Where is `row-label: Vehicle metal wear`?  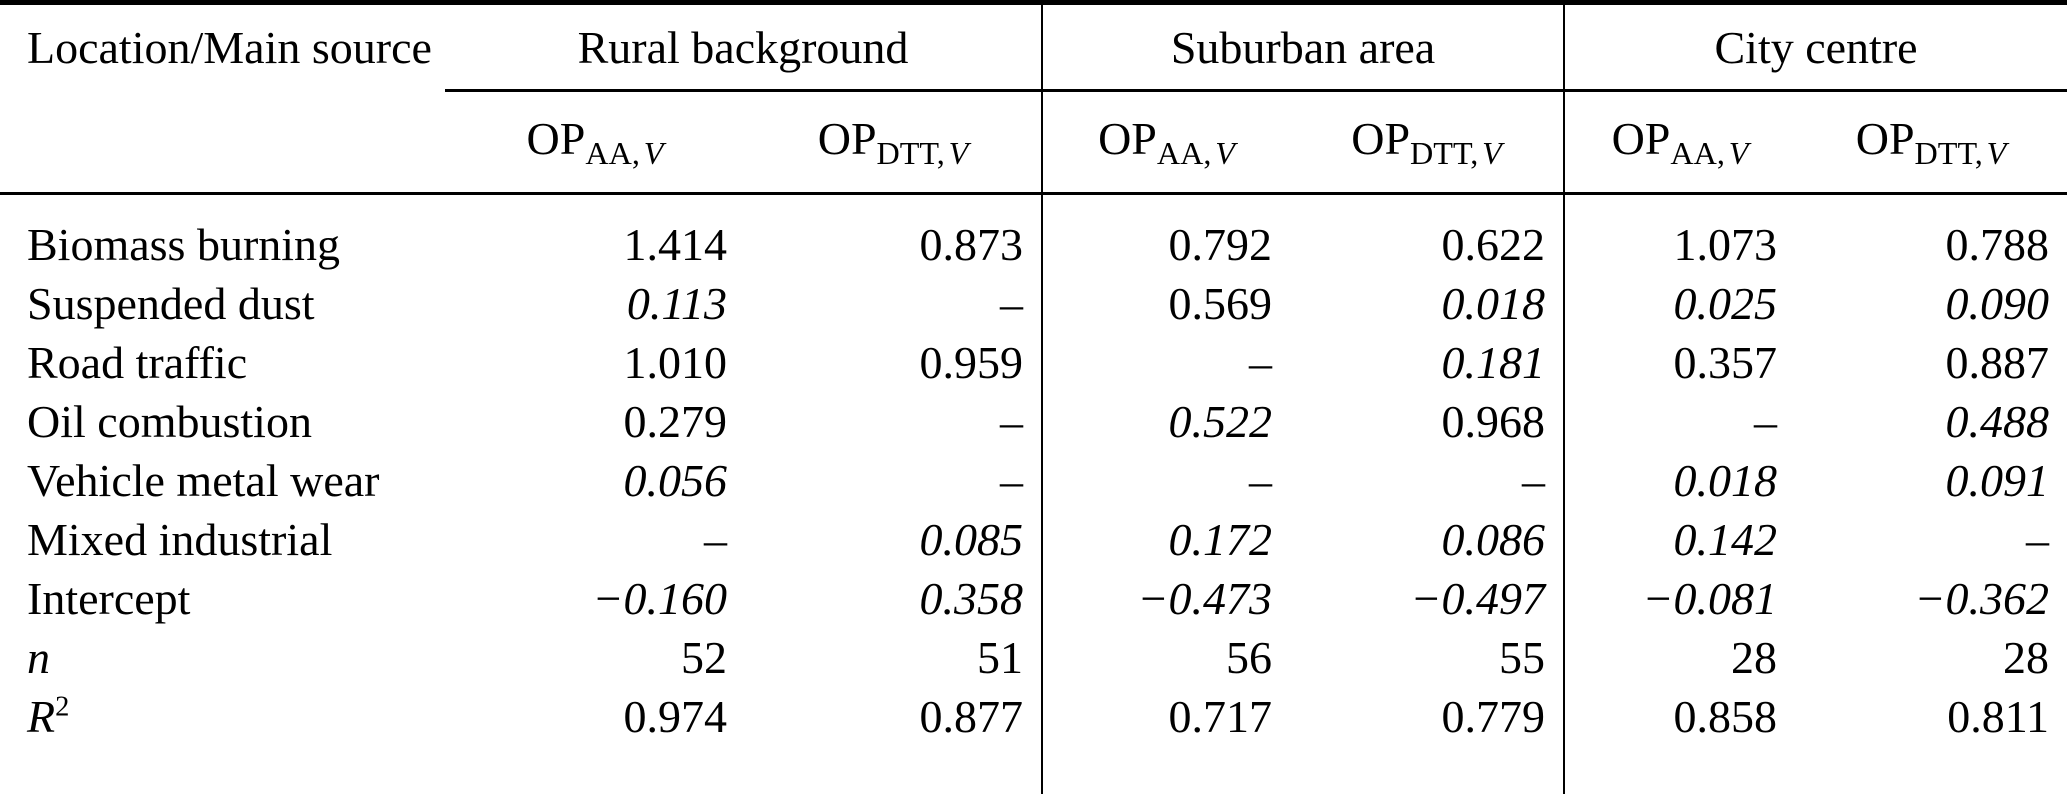 row-label: Vehicle metal wear is located at coordinates (222, 480).